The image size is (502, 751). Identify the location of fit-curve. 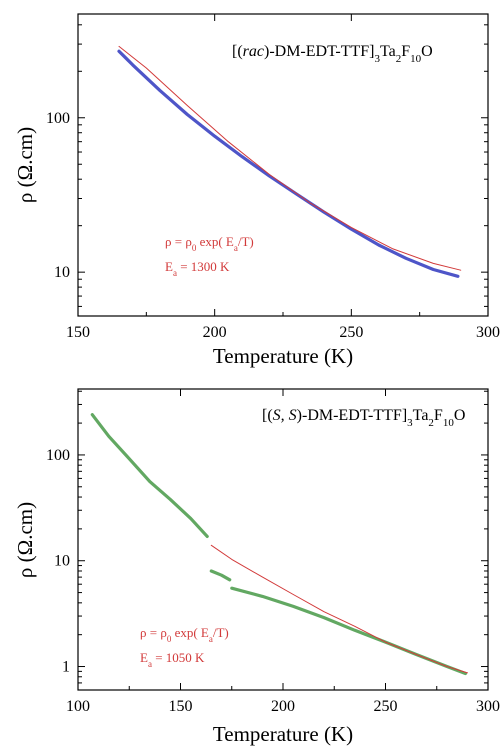
(339, 609).